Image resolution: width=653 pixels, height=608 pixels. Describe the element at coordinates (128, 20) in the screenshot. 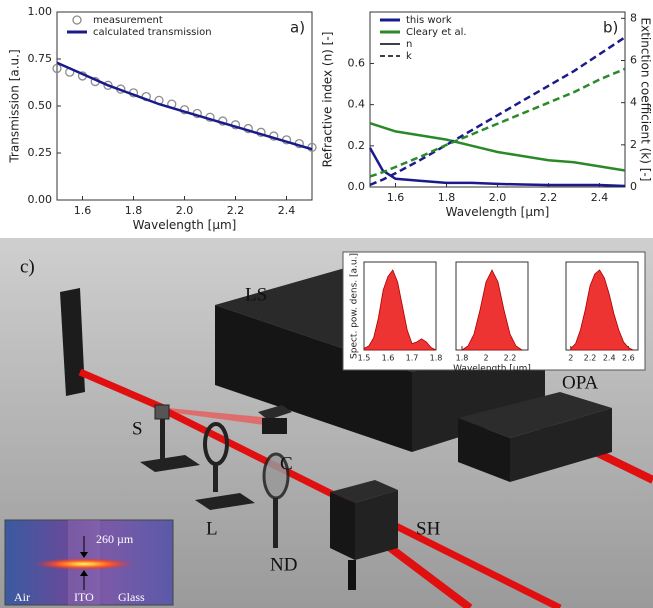

I see `legend-label: measurement` at that location.